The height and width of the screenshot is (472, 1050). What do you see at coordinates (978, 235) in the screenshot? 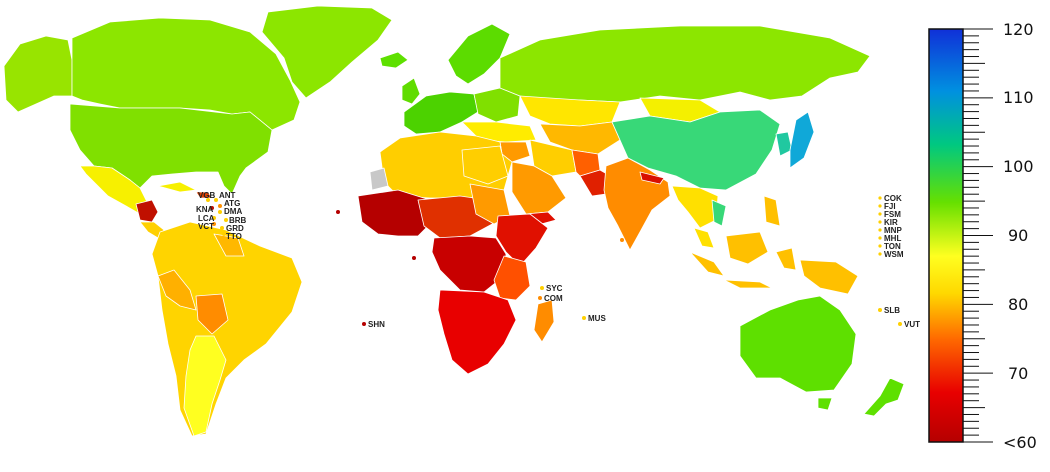
I see `minor-ticks` at bounding box center [978, 235].